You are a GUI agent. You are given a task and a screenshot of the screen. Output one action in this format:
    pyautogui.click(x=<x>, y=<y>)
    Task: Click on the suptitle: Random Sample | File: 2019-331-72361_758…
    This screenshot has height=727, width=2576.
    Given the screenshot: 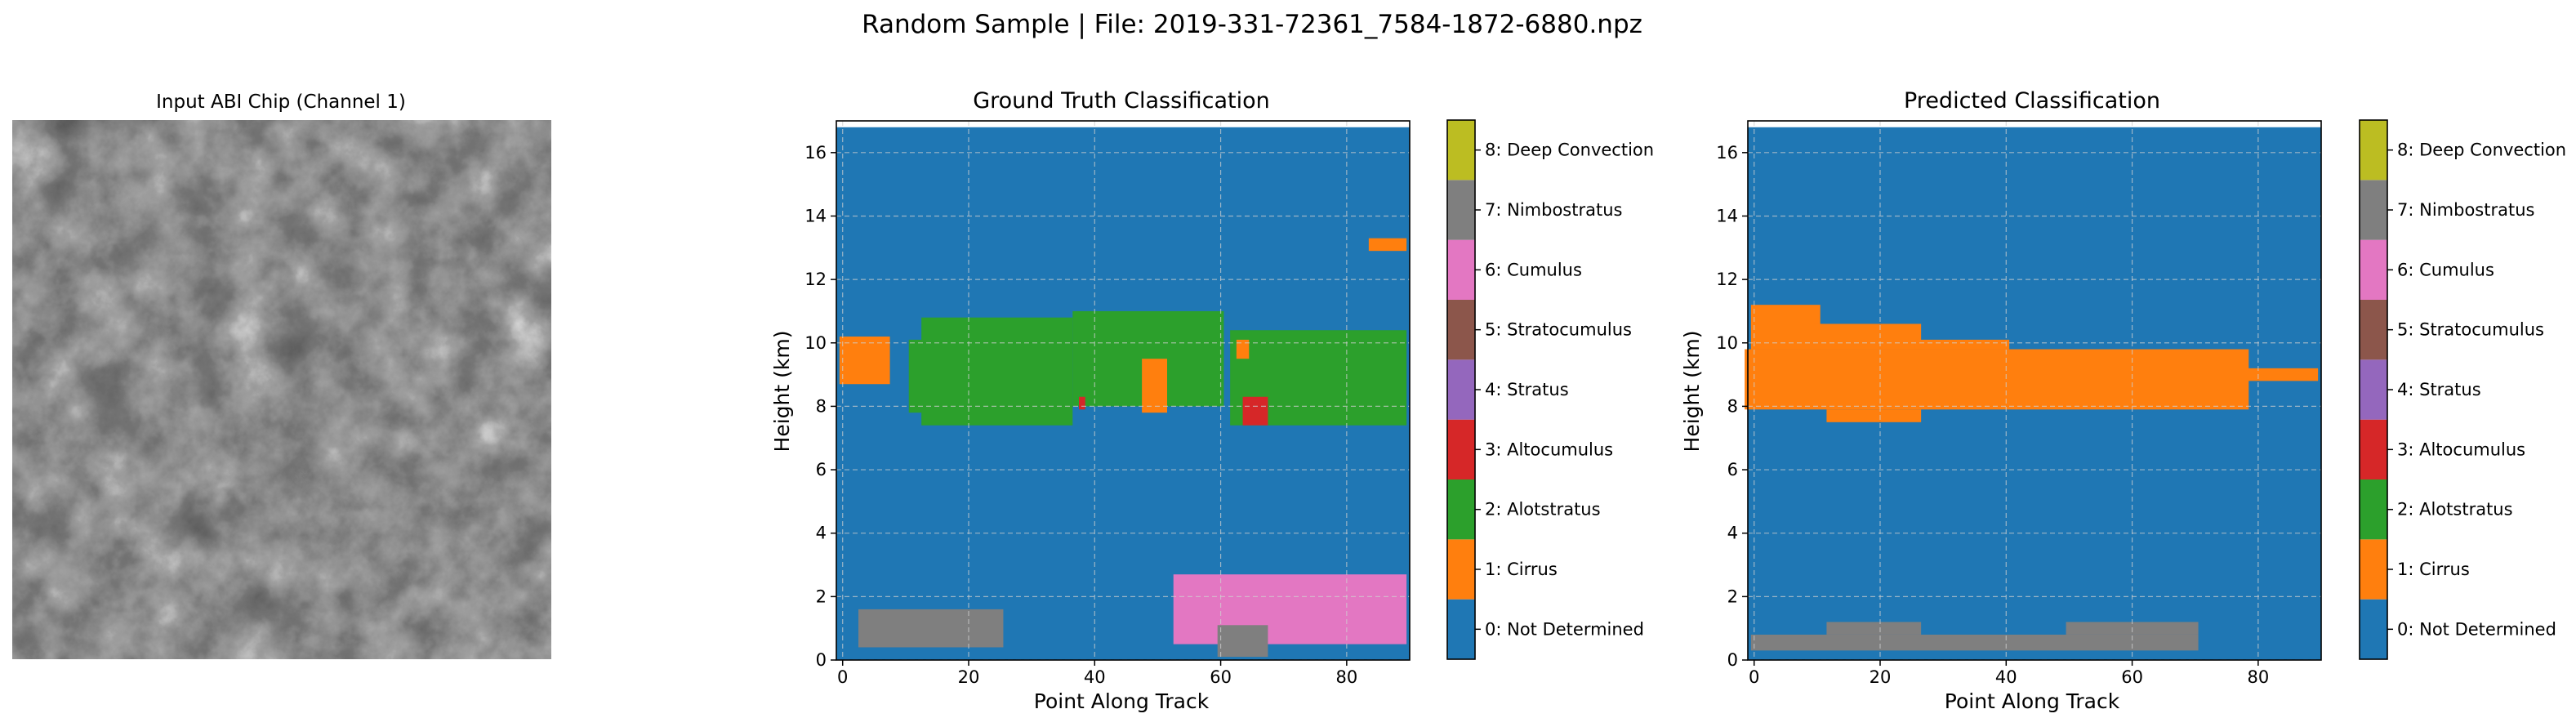 What is the action you would take?
    pyautogui.click(x=1252, y=24)
    